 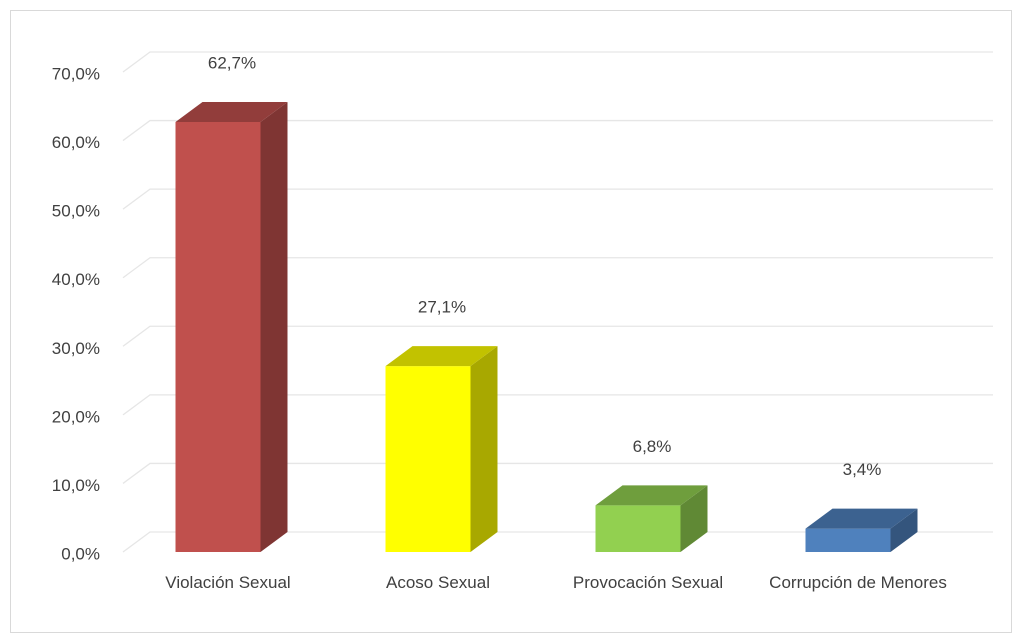 What do you see at coordinates (76, 142) in the screenshot?
I see `y-tick-label: 60,0%` at bounding box center [76, 142].